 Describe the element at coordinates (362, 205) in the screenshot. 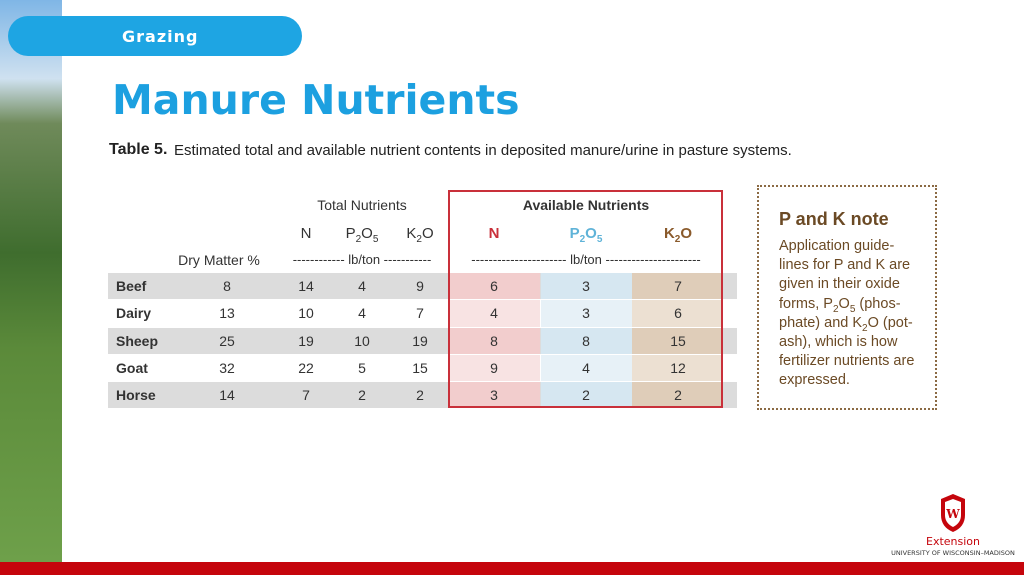

I see `group-header: Total Nutrients` at that location.